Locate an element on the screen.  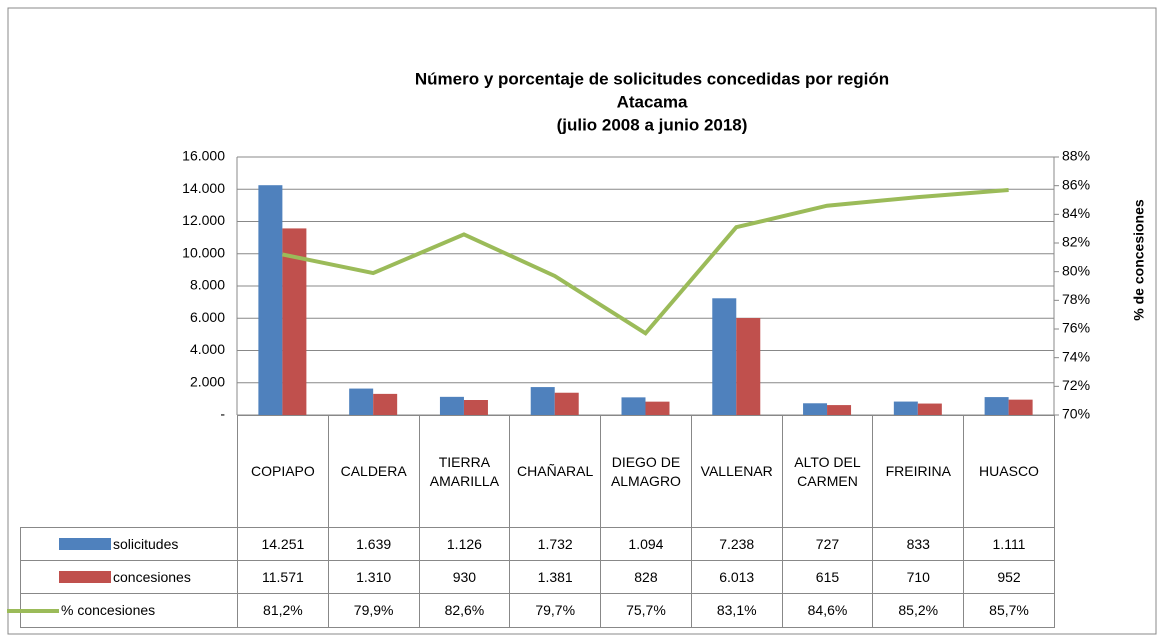
value-cell: 1.126 is located at coordinates (464, 544).